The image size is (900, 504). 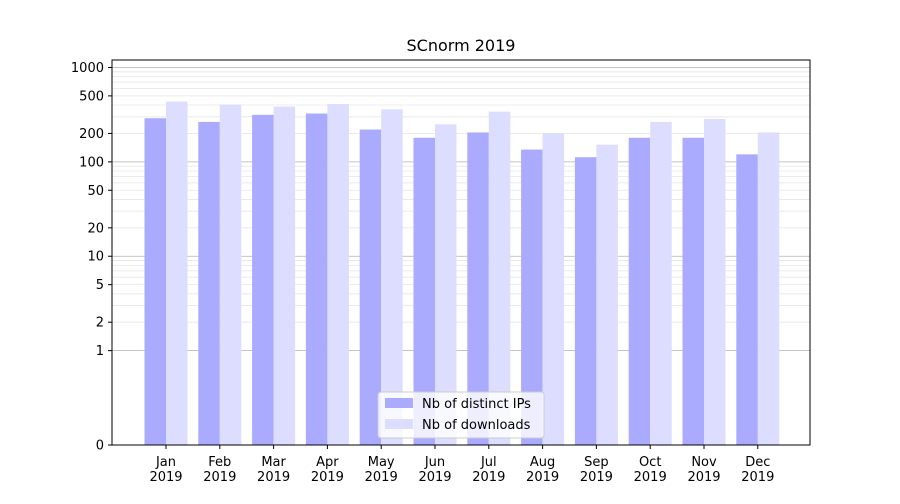 I want to click on y-tick-label: 200, so click(x=91, y=134).